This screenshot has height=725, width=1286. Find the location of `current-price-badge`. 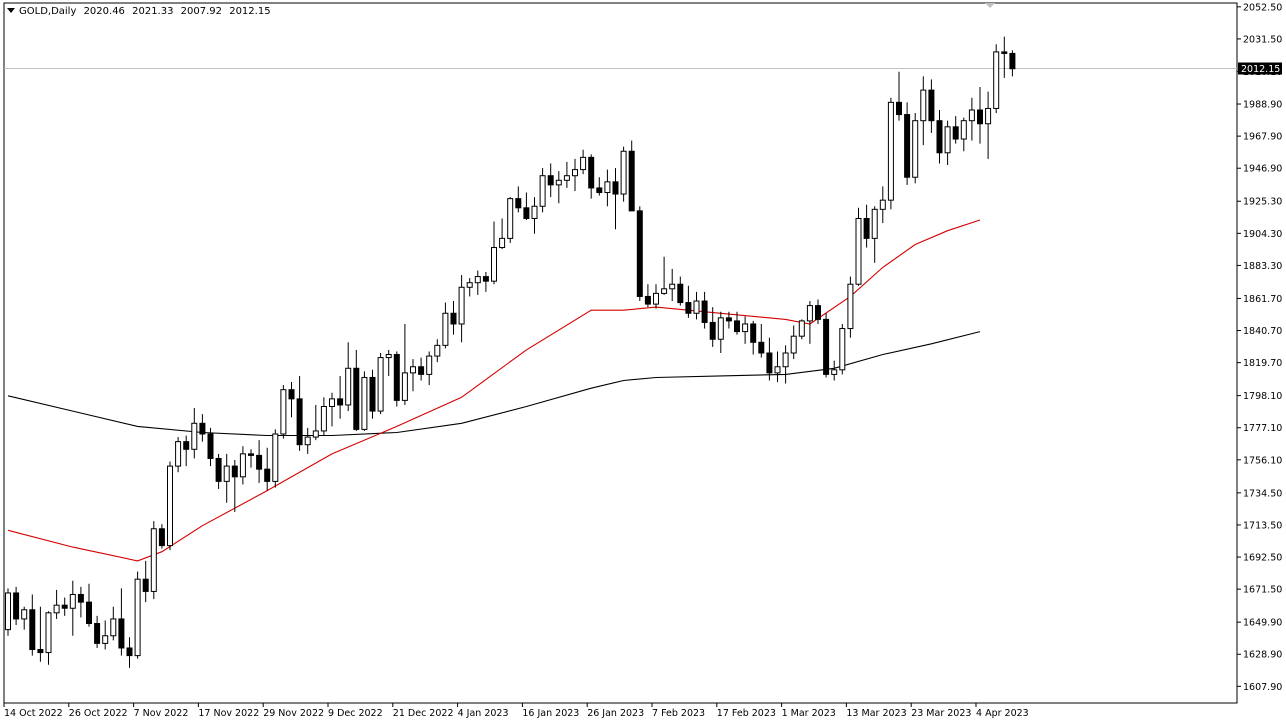

current-price-badge is located at coordinates (1260, 68).